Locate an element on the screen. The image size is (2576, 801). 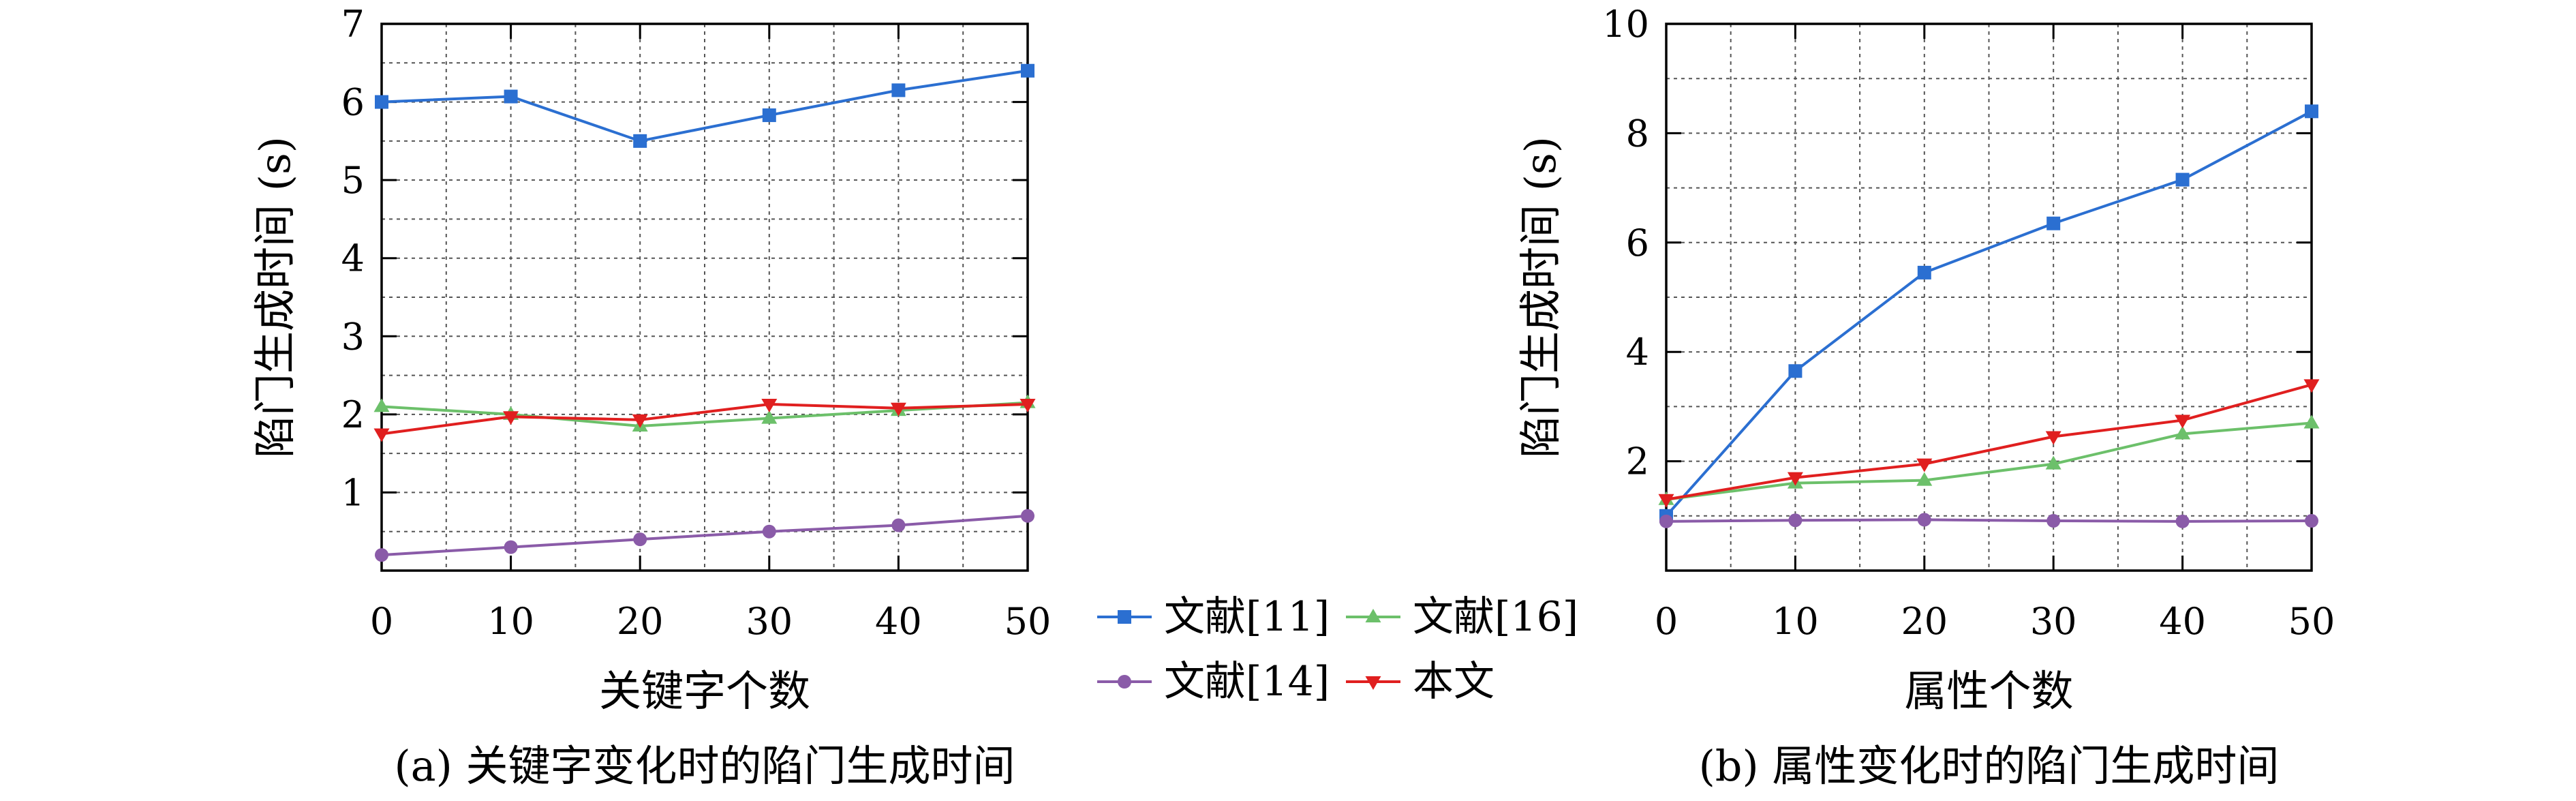
legend: 文献[11] 文献[16] 文献[14] 本文 is located at coordinates (1337, 649).